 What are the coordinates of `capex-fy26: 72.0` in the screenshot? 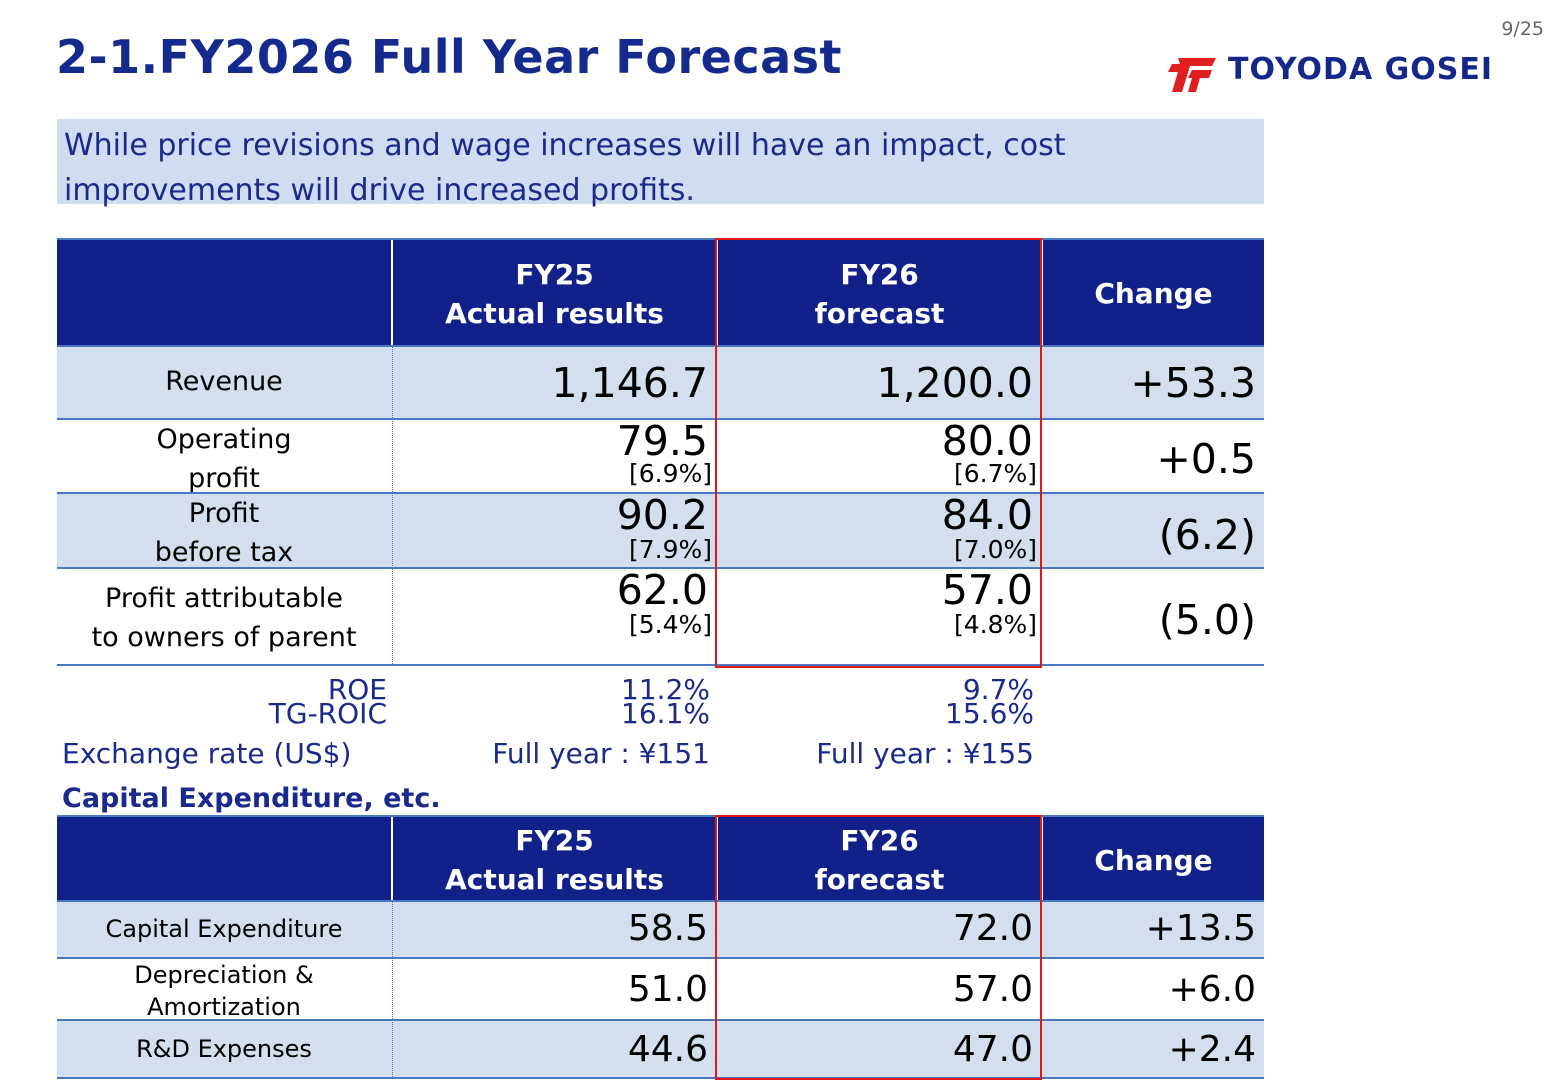 It's located at (992, 928).